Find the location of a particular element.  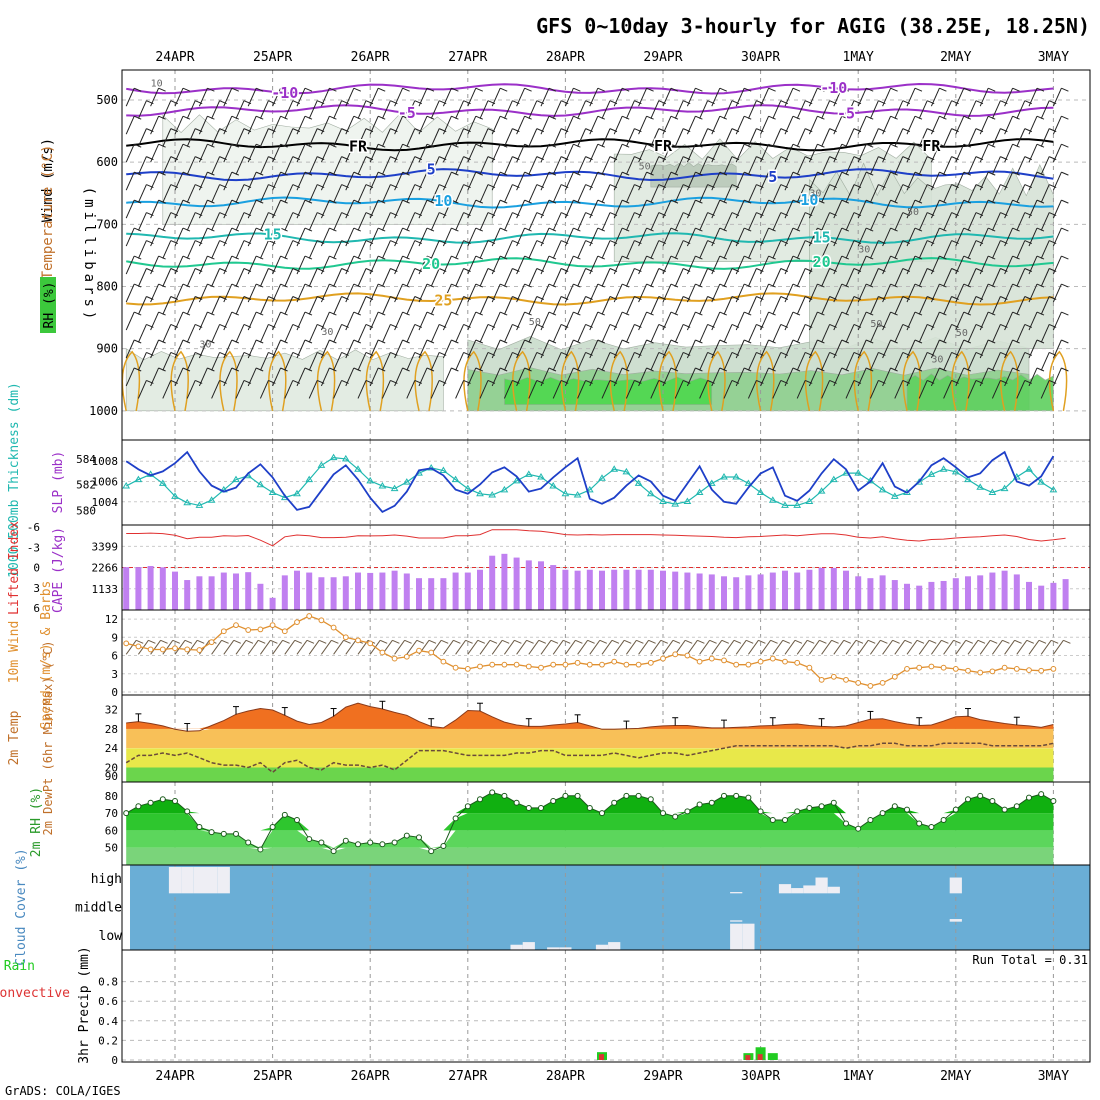

cloud-bar-low is located at coordinates (565, 948).